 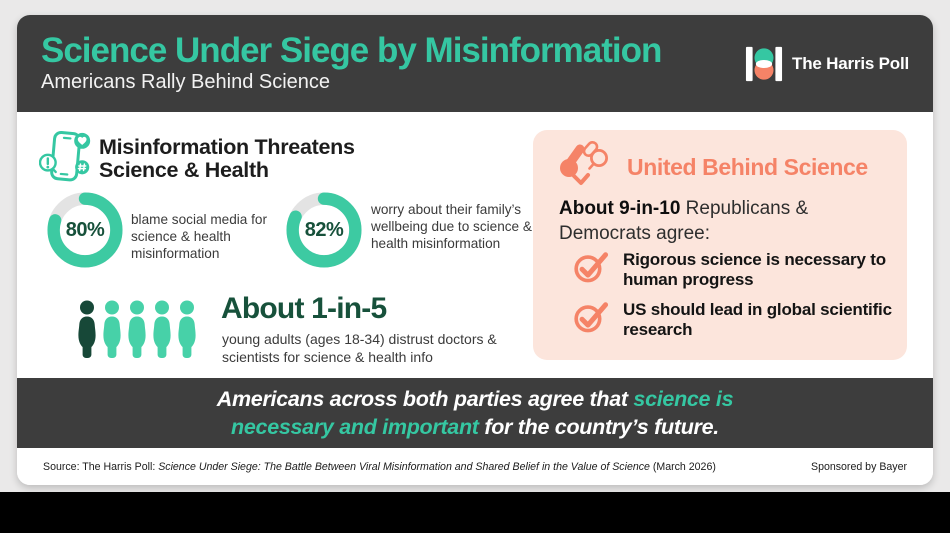 What do you see at coordinates (764, 63) in the screenshot?
I see `harris-poll-logo-icon` at bounding box center [764, 63].